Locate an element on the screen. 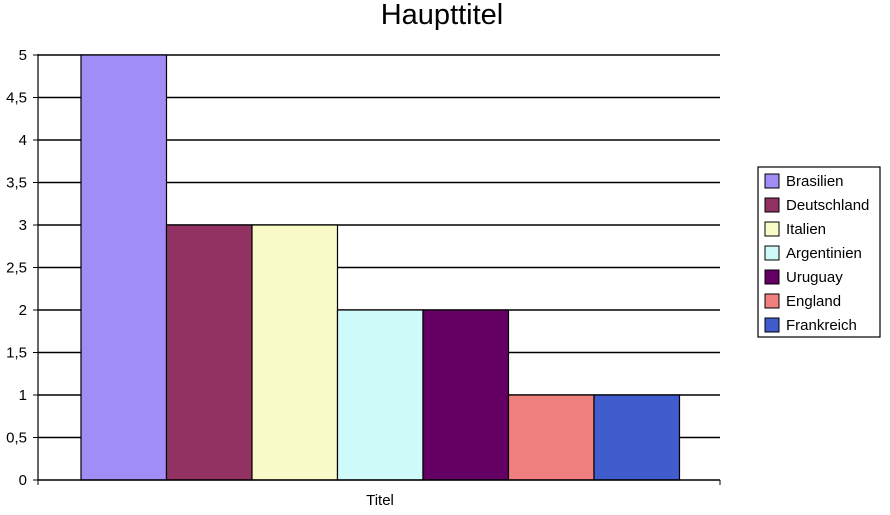 Image resolution: width=890 pixels, height=515 pixels. y-tick-label: 4,5 is located at coordinates (16, 98).